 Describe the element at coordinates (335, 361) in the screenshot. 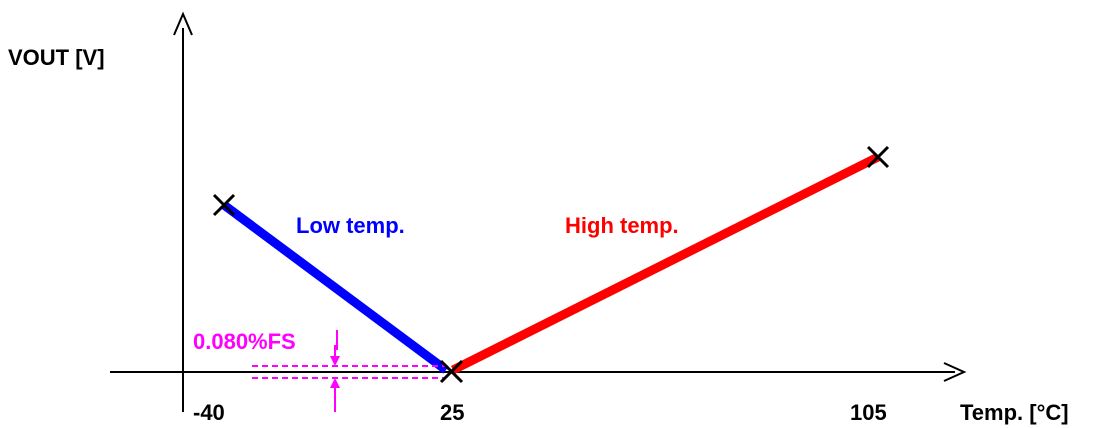

I see `offset-arrow-top-head` at that location.